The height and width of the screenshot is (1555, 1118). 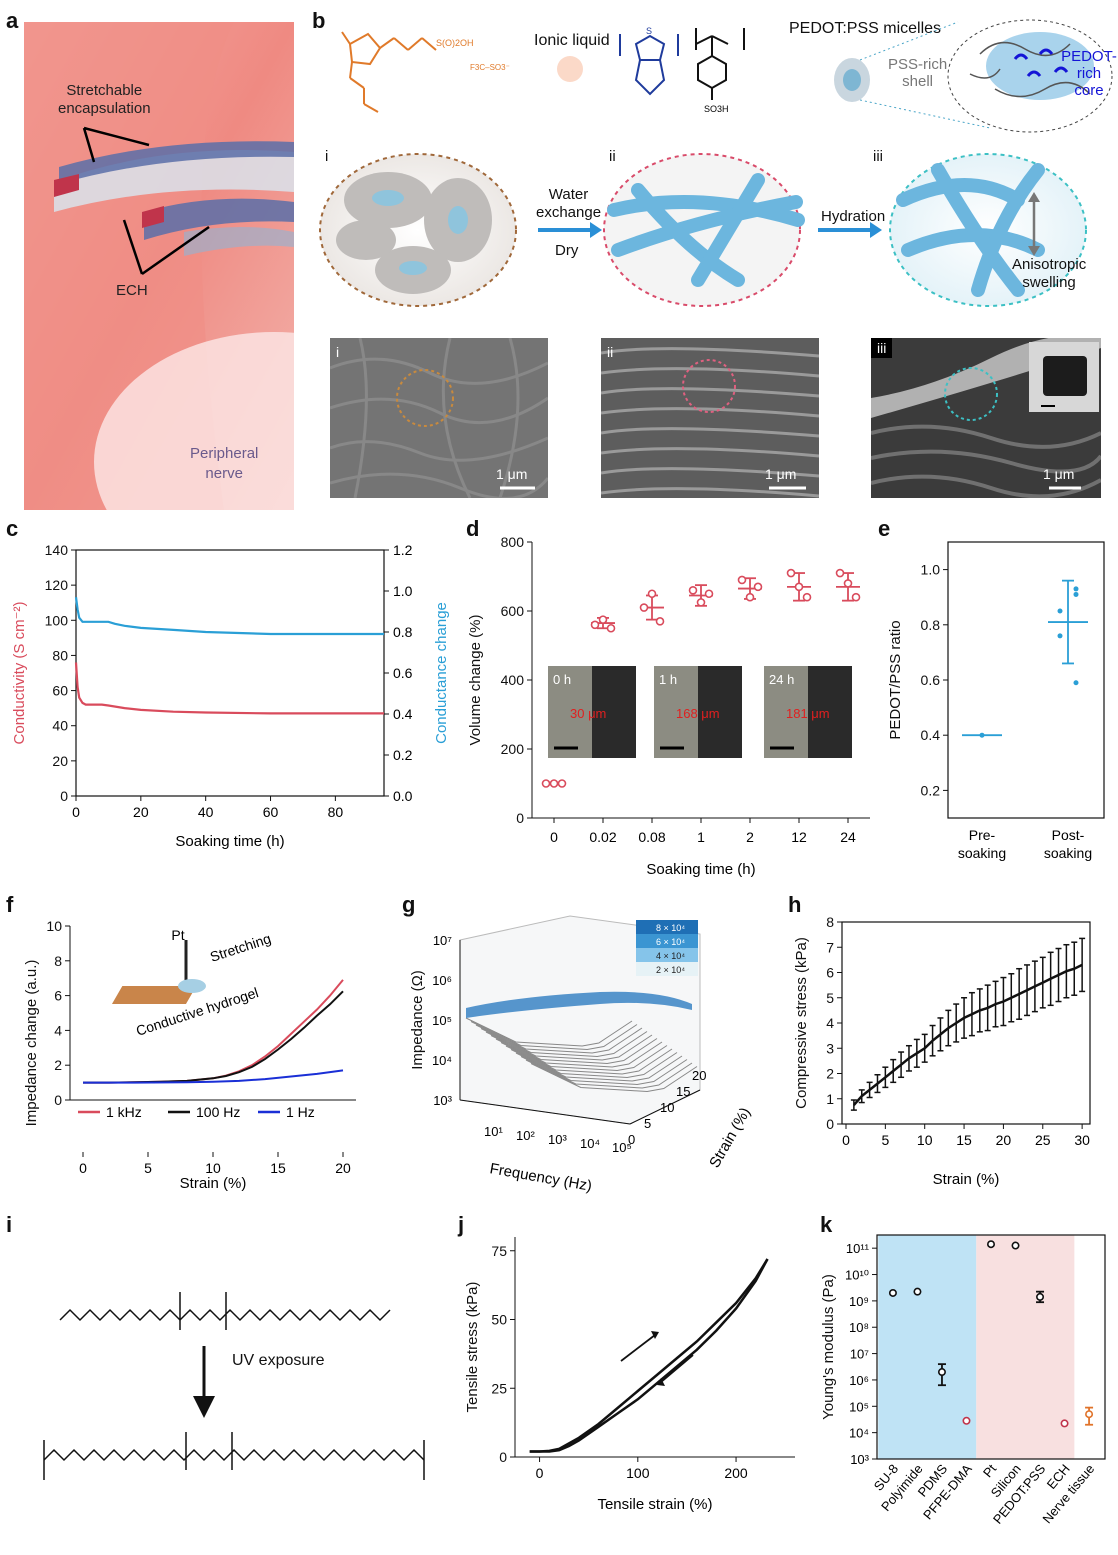 What do you see at coordinates (830, 1048) in the screenshot?
I see `h-y-tick-label: 3` at bounding box center [830, 1048].